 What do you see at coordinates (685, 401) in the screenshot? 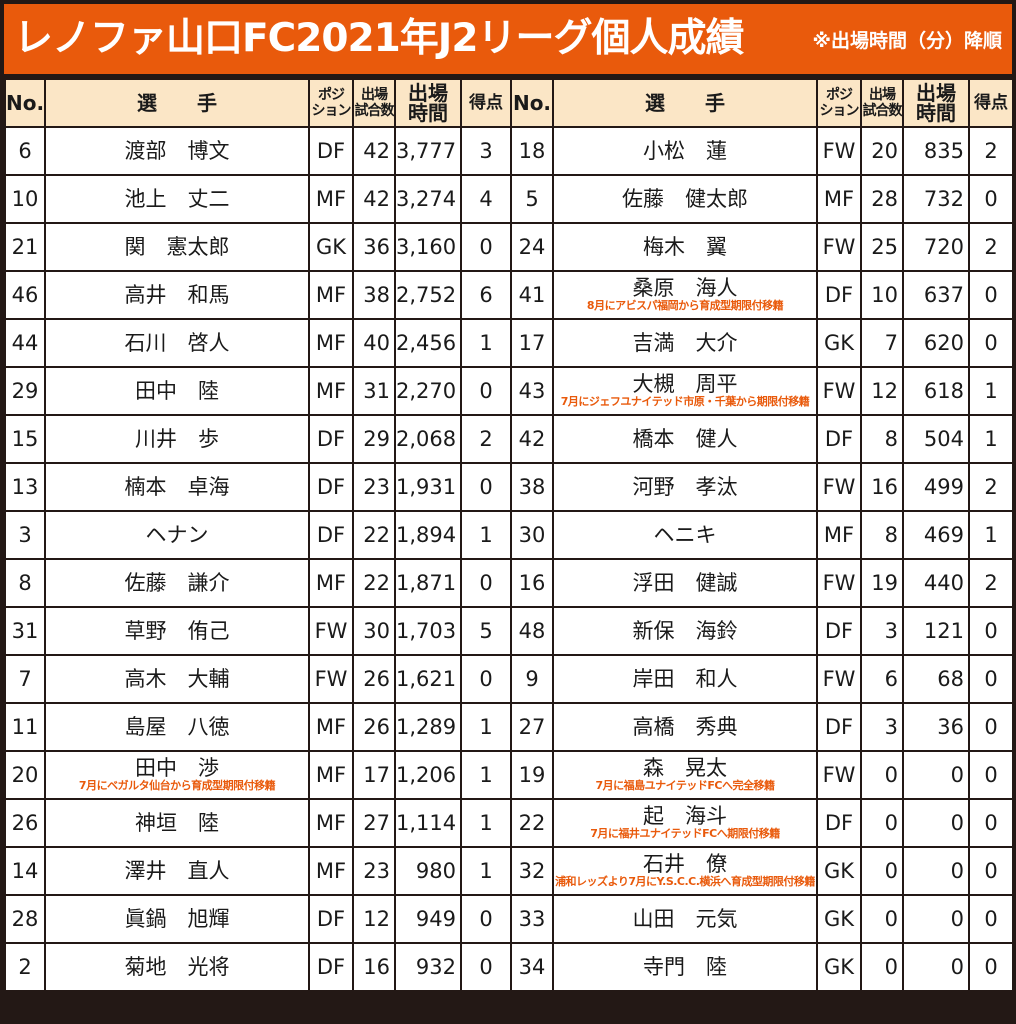
I see `transfer-note: 7月にジェフユナイテッド市原・千葉から期限付移籍` at bounding box center [685, 401].